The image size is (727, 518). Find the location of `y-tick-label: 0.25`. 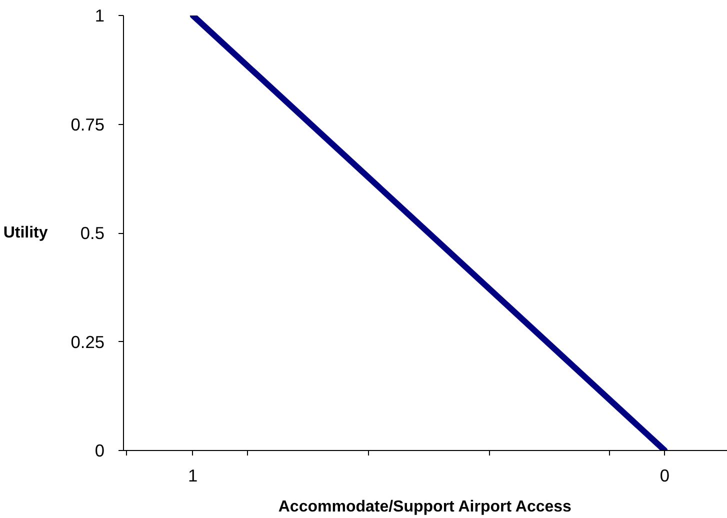

y-tick-label: 0.25 is located at coordinates (87, 342).